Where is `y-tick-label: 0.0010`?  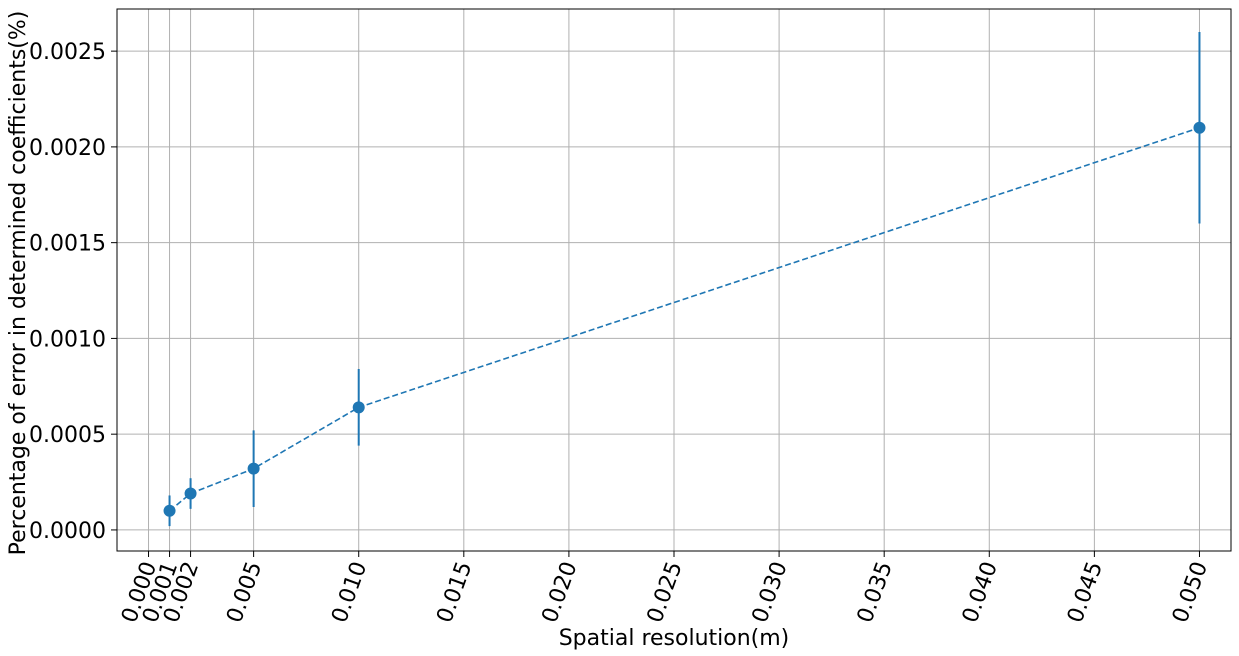
y-tick-label: 0.0010 is located at coordinates (67, 339).